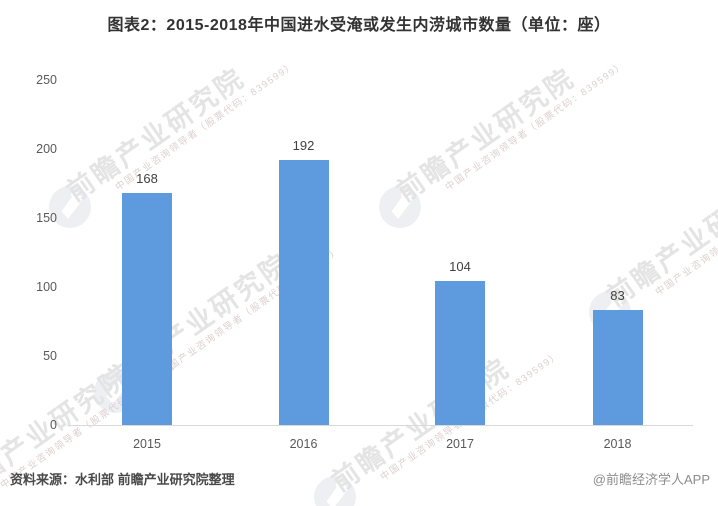 The image size is (718, 506). Describe the element at coordinates (460, 267) in the screenshot. I see `bar-value-label: 104` at that location.